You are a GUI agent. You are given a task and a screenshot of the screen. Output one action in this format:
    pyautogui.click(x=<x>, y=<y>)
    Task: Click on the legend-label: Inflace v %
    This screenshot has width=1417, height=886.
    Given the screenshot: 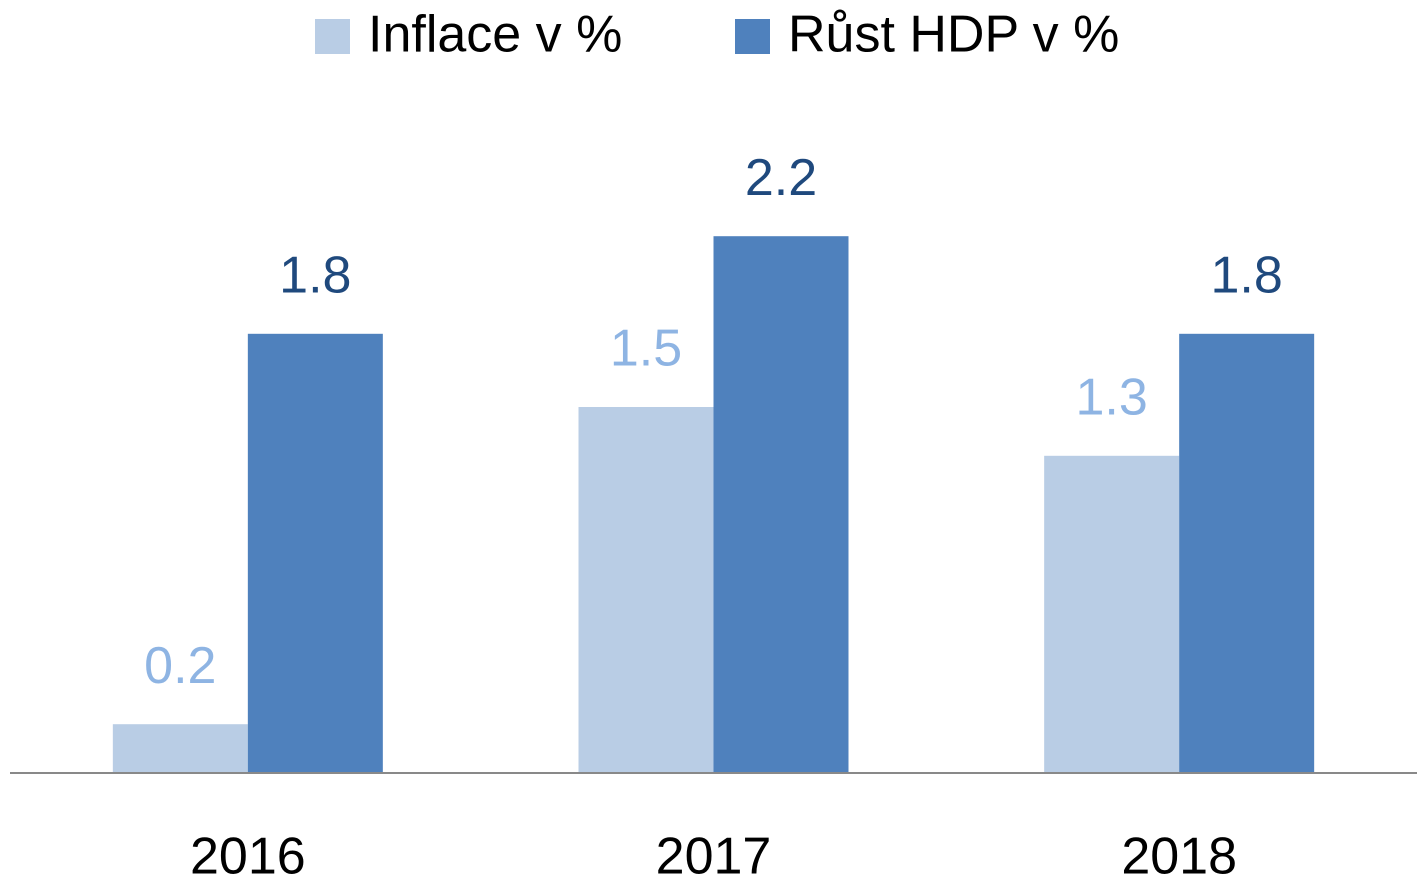 What is the action you would take?
    pyautogui.click(x=495, y=35)
    